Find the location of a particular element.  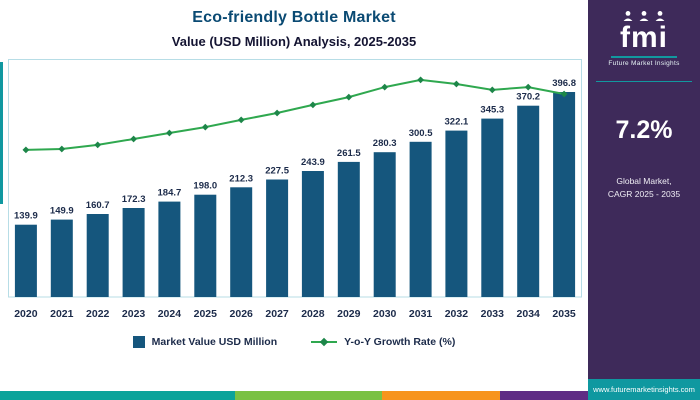

bar-2031 is located at coordinates (420, 219).